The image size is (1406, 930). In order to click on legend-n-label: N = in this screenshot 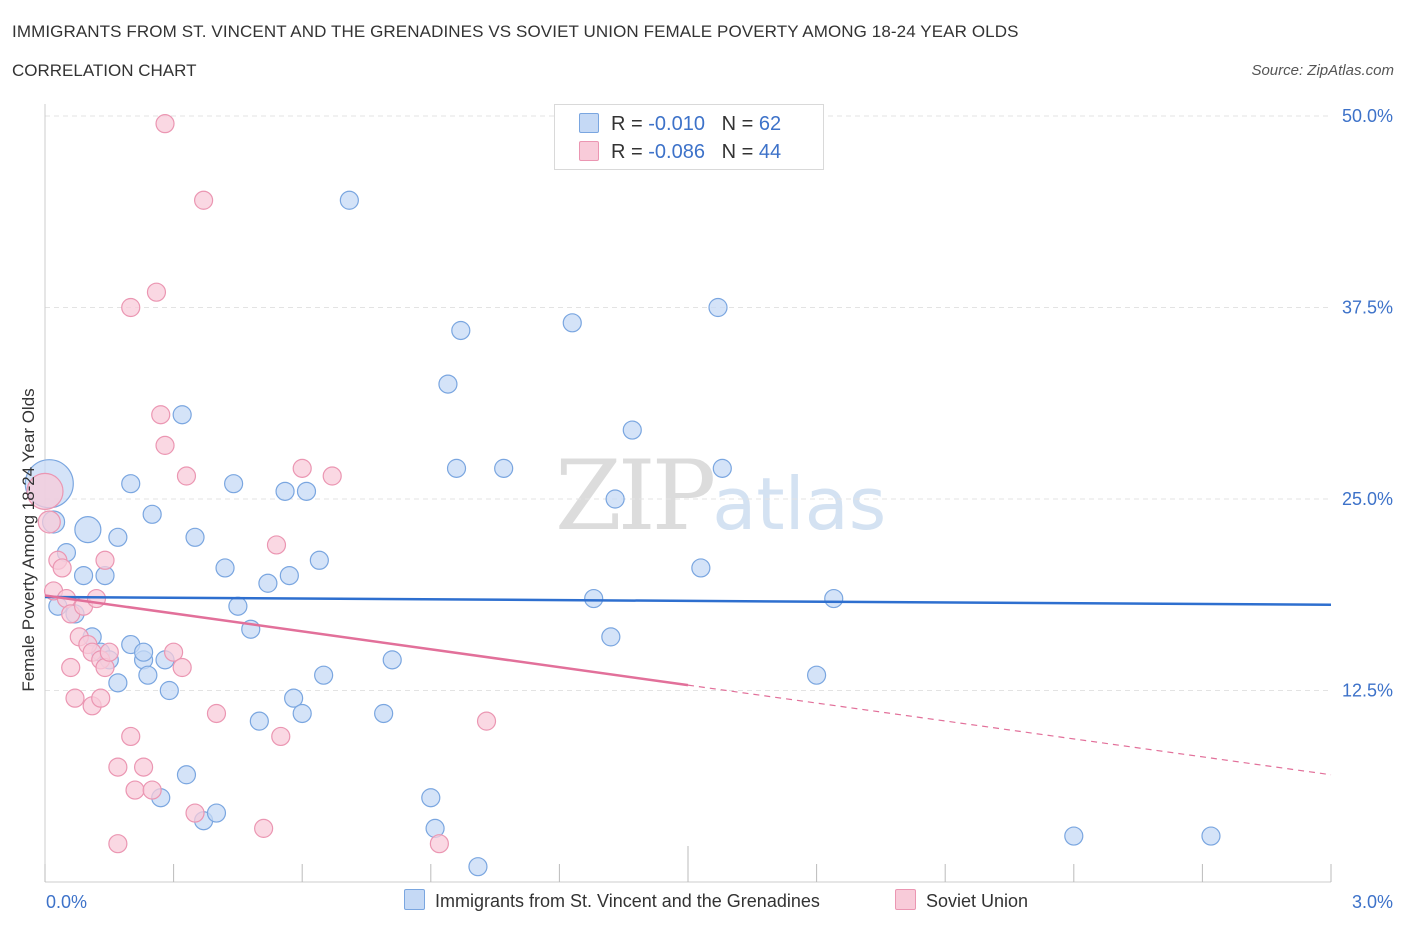, I will do `click(737, 152)`.